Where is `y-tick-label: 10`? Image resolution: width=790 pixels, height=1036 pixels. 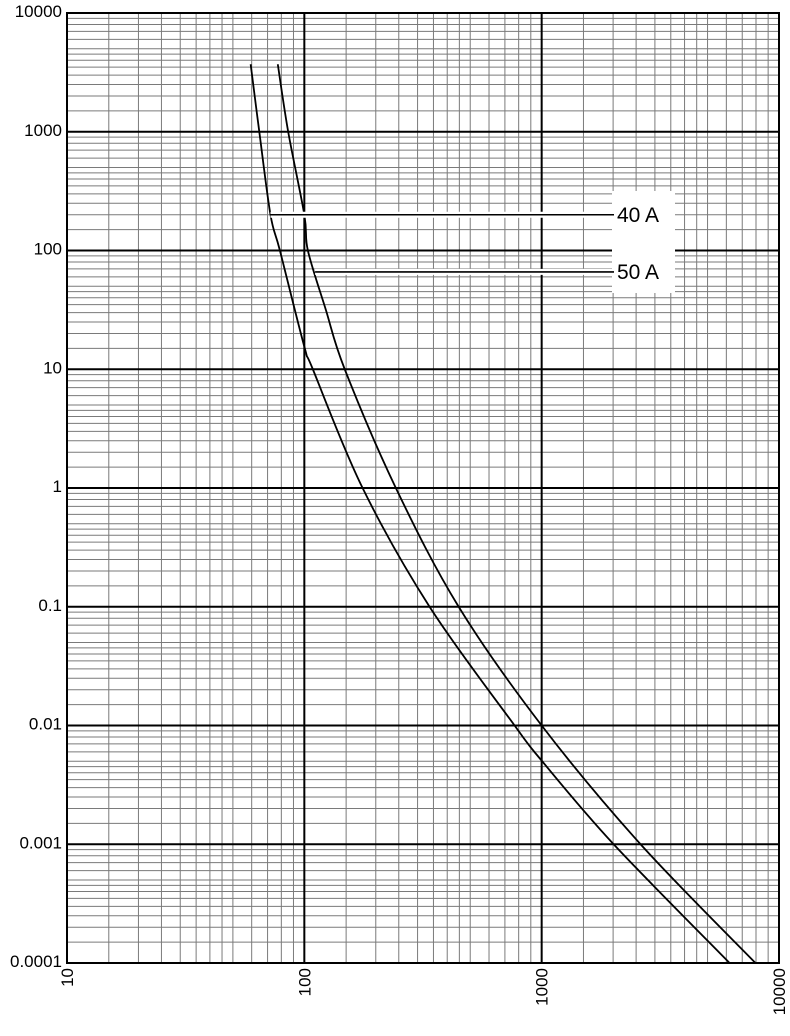 y-tick-label: 10 is located at coordinates (52, 367).